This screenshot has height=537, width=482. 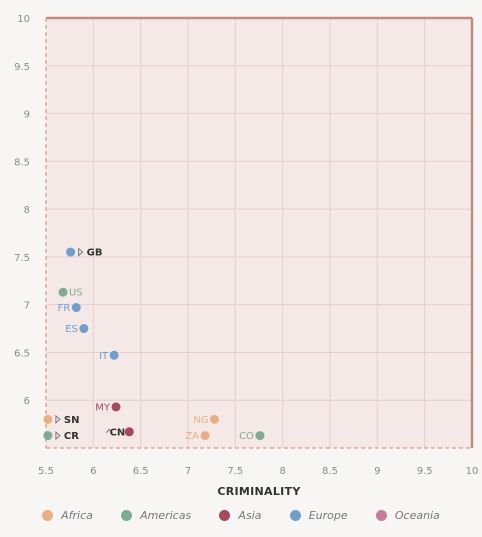 I want to click on x-axis-title: CRIMINALITY, so click(x=259, y=491).